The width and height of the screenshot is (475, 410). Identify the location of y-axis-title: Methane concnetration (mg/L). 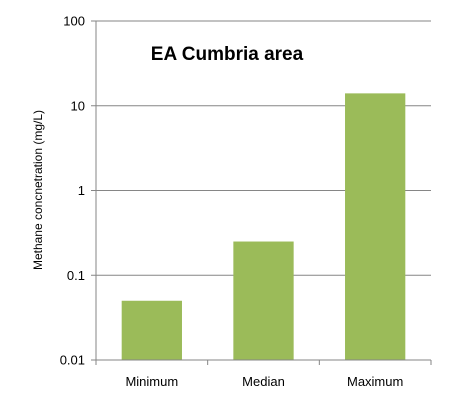
(38, 190).